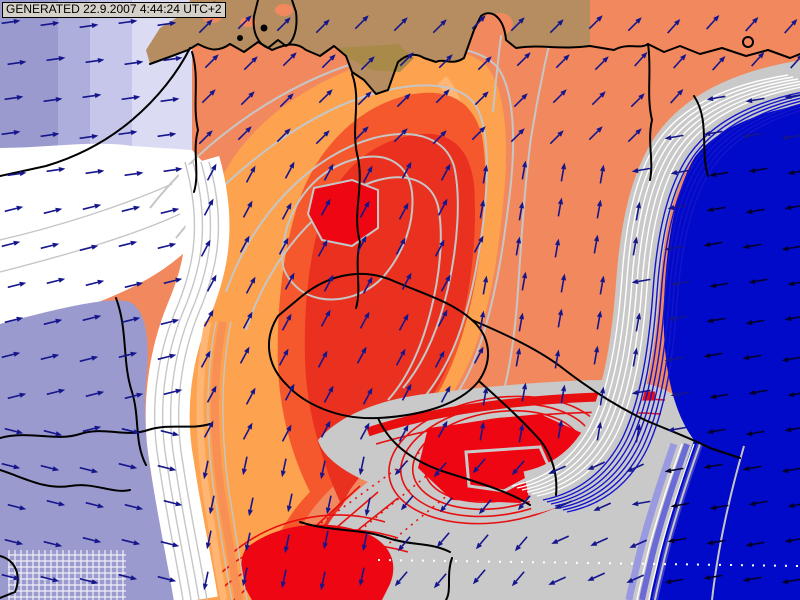 The width and height of the screenshot is (800, 600). Describe the element at coordinates (67, 575) in the screenshot. I see `hatch-area` at that location.